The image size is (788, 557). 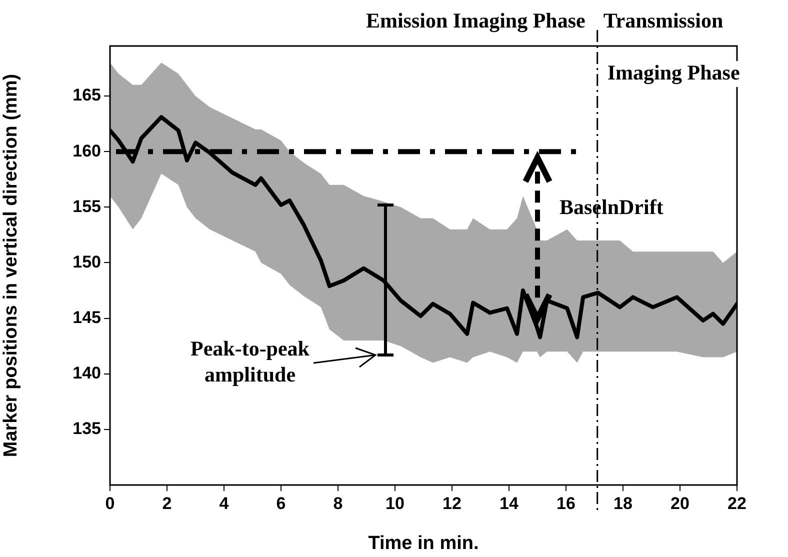 I want to click on y-tick-label: 160, so click(x=86, y=150).